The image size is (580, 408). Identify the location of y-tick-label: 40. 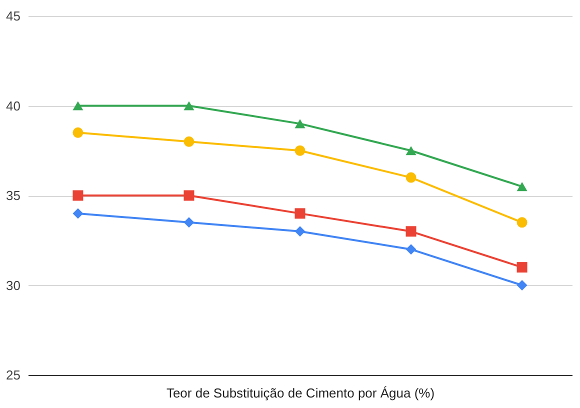
(13, 106).